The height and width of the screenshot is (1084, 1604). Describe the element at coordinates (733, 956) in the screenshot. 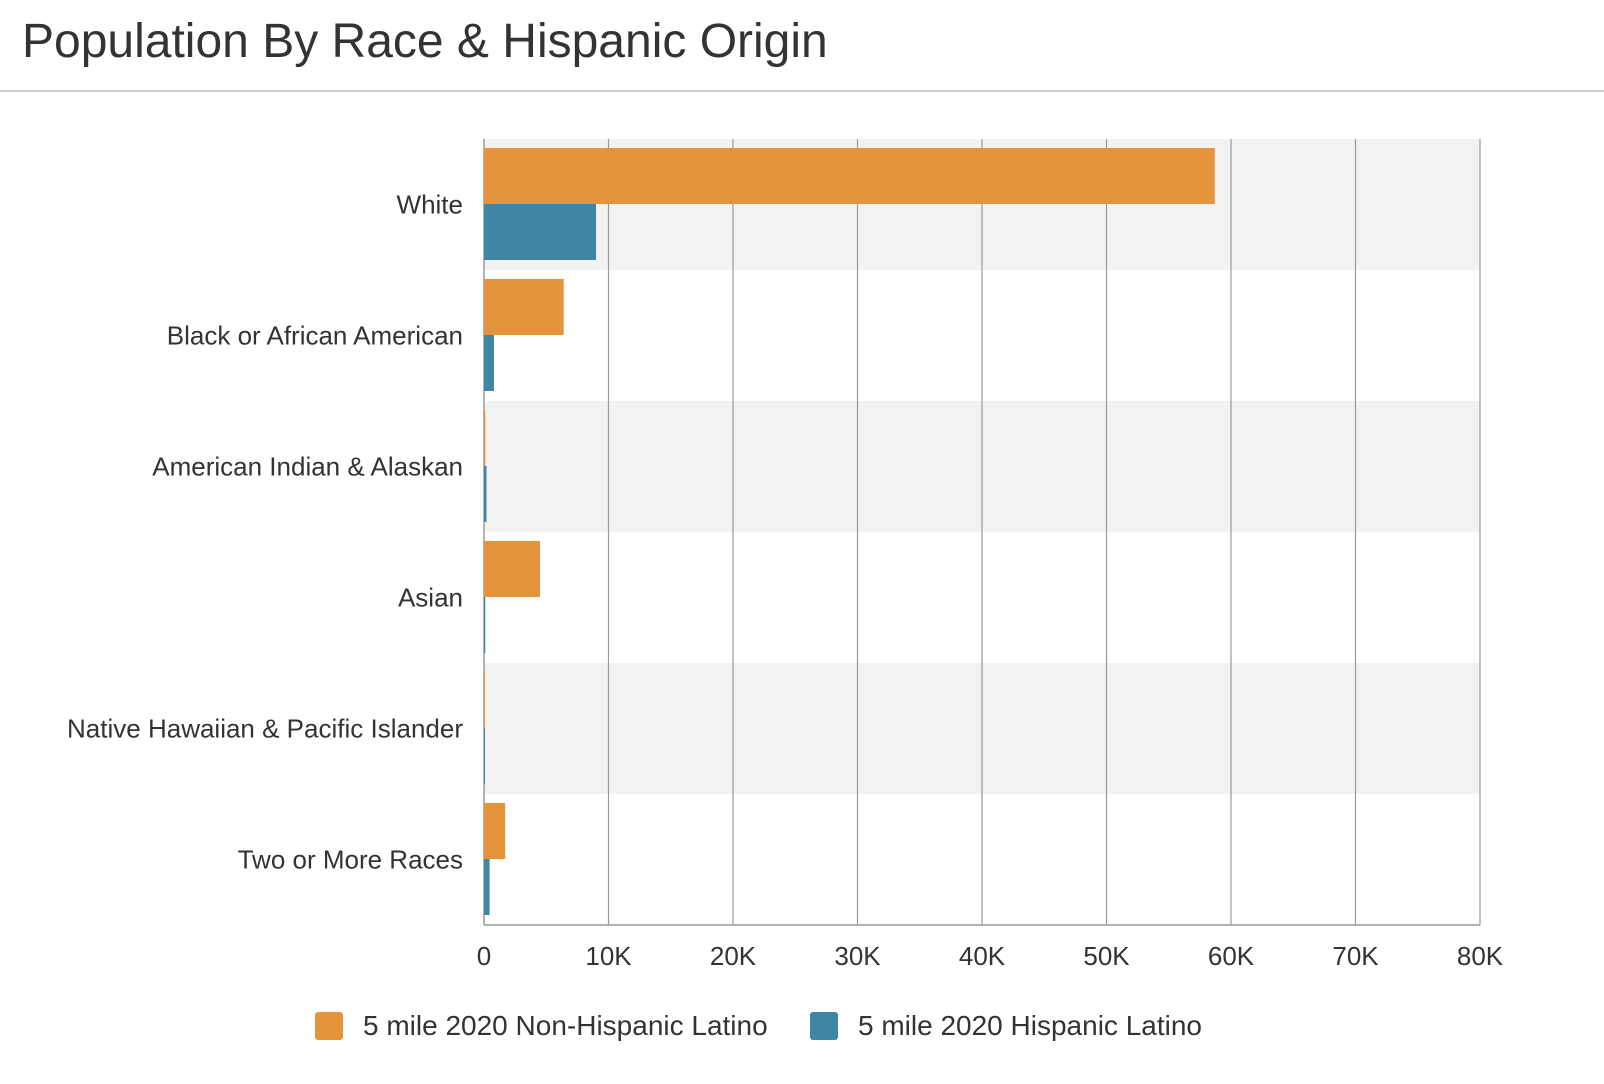

I see `x-tick-label: 20K` at that location.